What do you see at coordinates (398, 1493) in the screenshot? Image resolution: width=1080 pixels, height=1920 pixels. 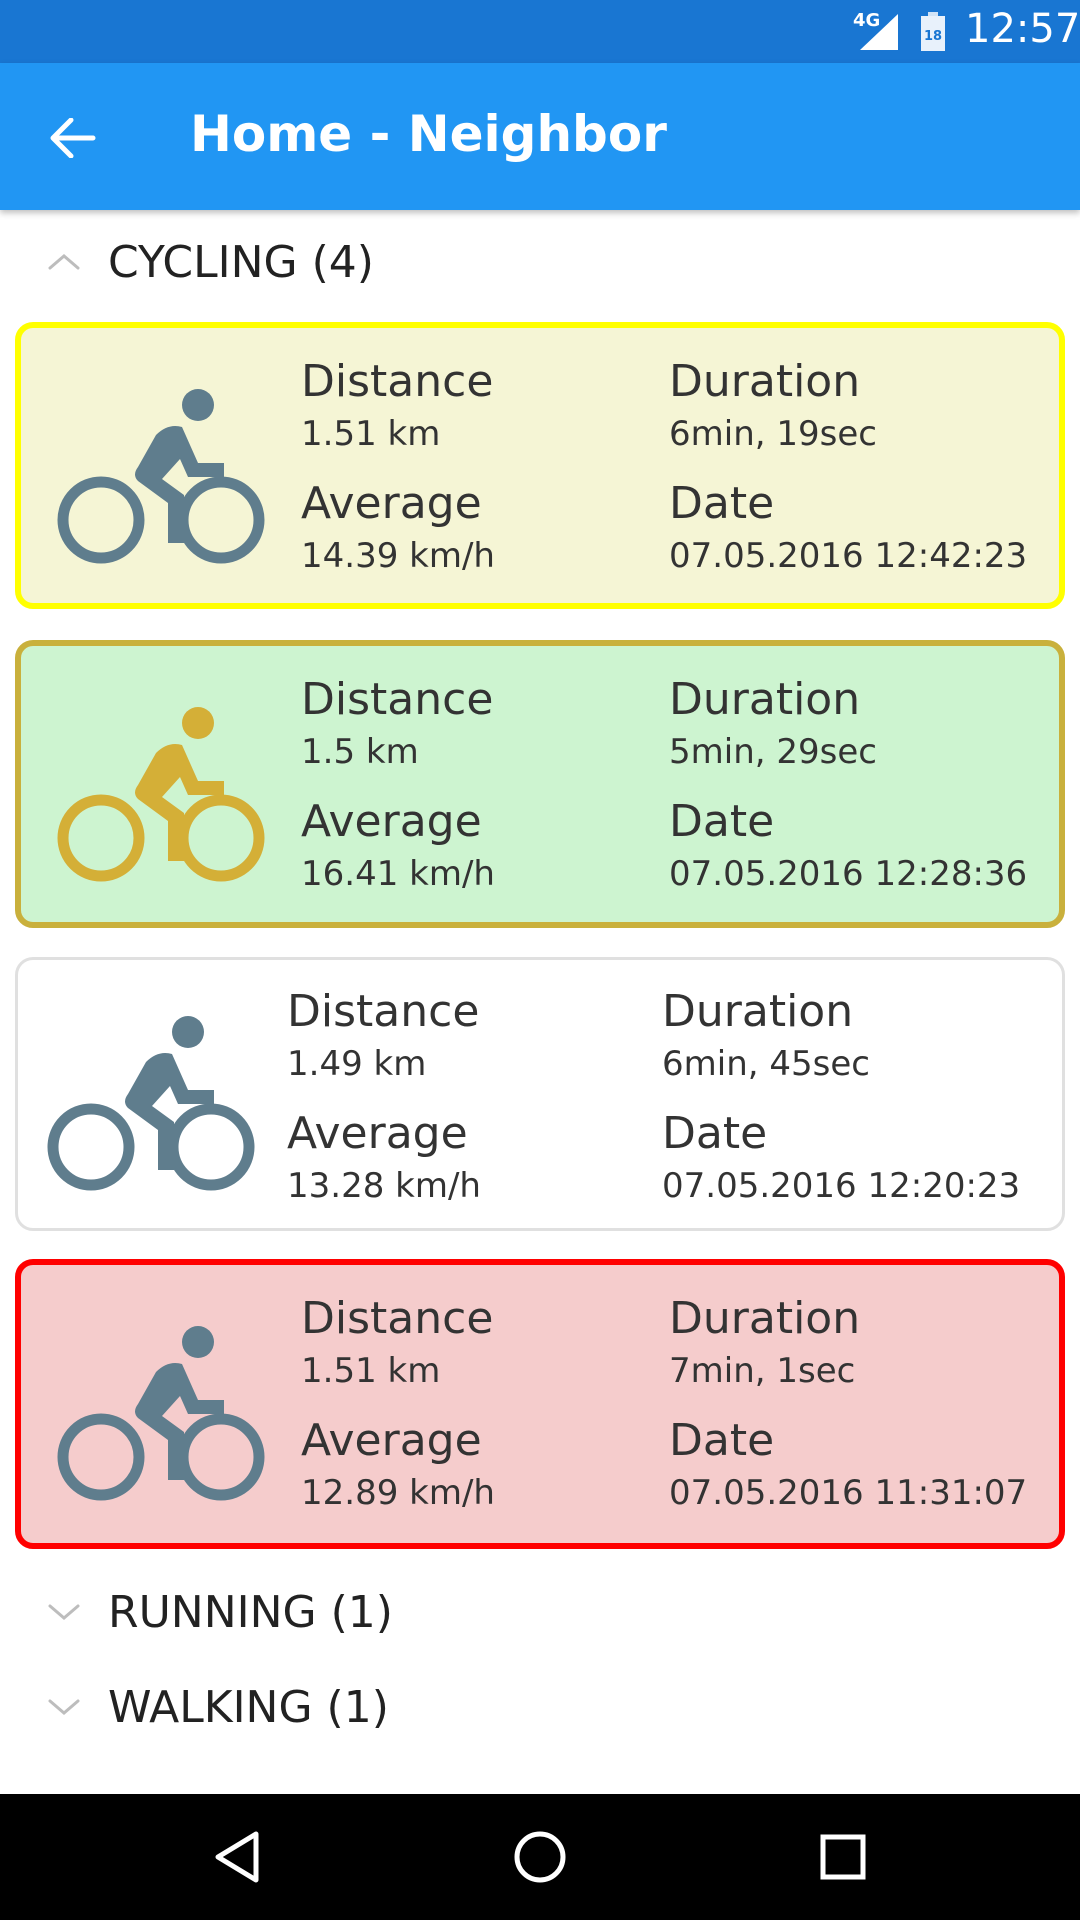 I see `average-value: 12.89 km/h` at bounding box center [398, 1493].